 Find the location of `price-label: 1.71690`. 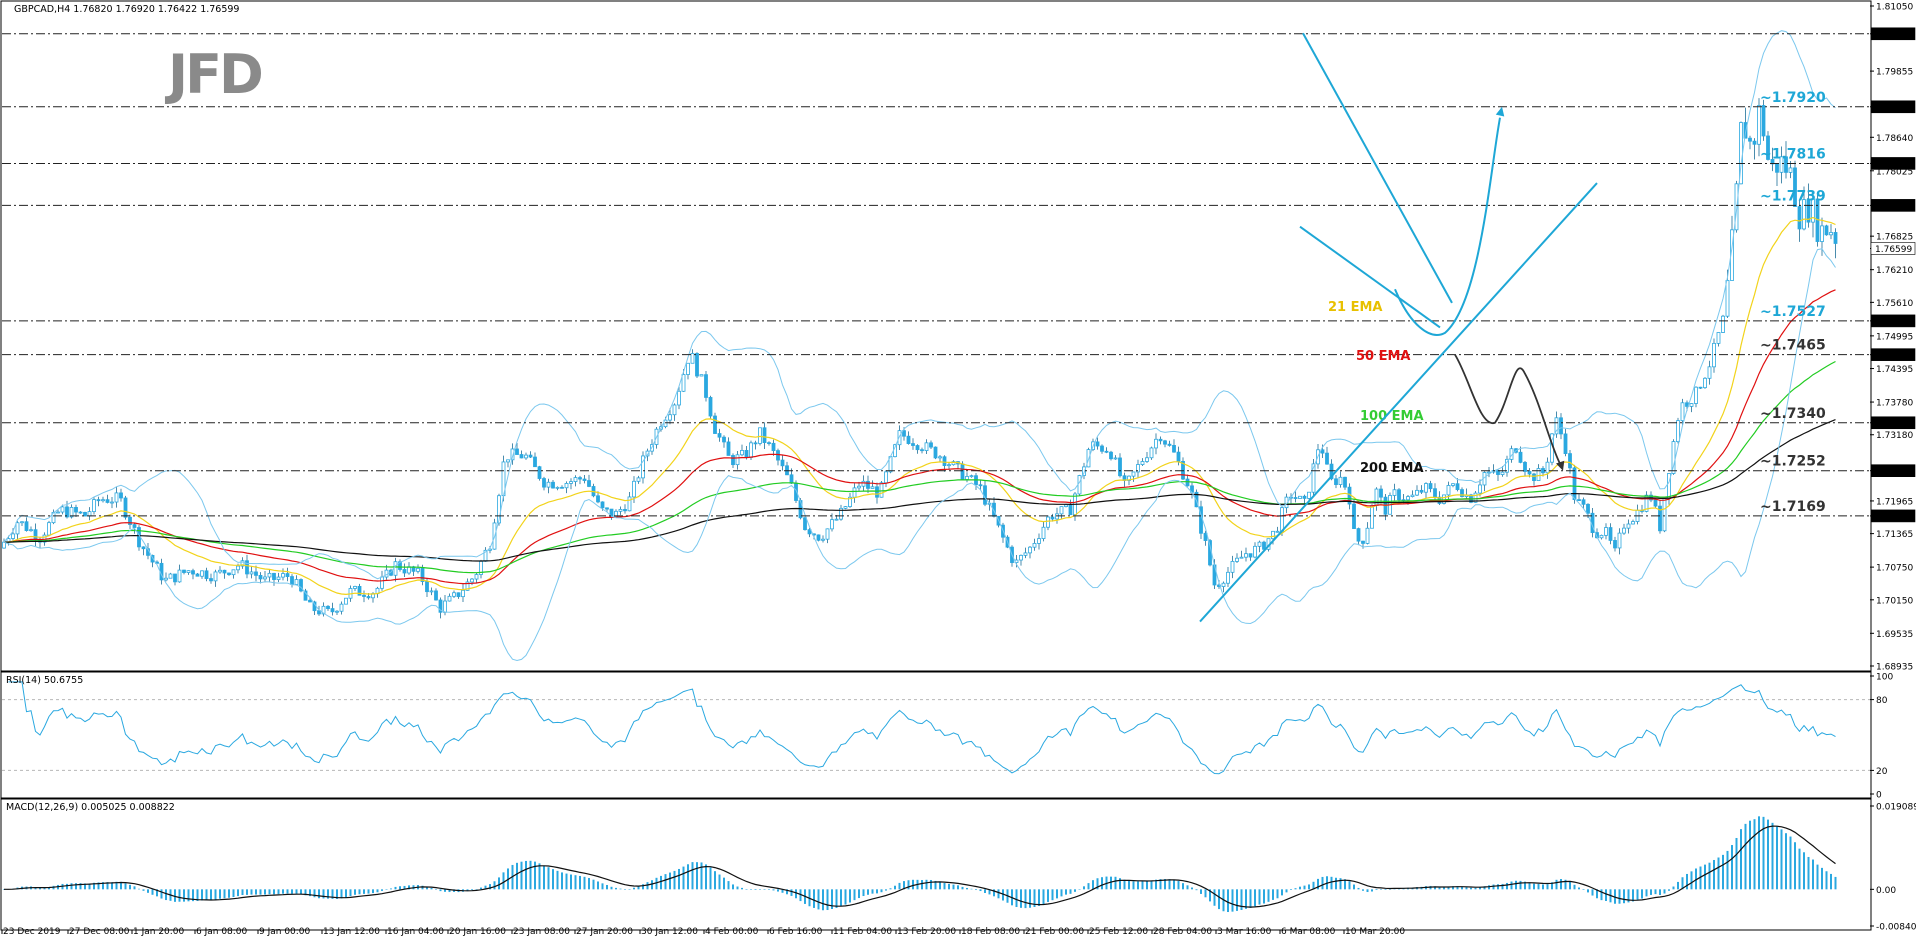

price-label: 1.71690 is located at coordinates (1893, 517).